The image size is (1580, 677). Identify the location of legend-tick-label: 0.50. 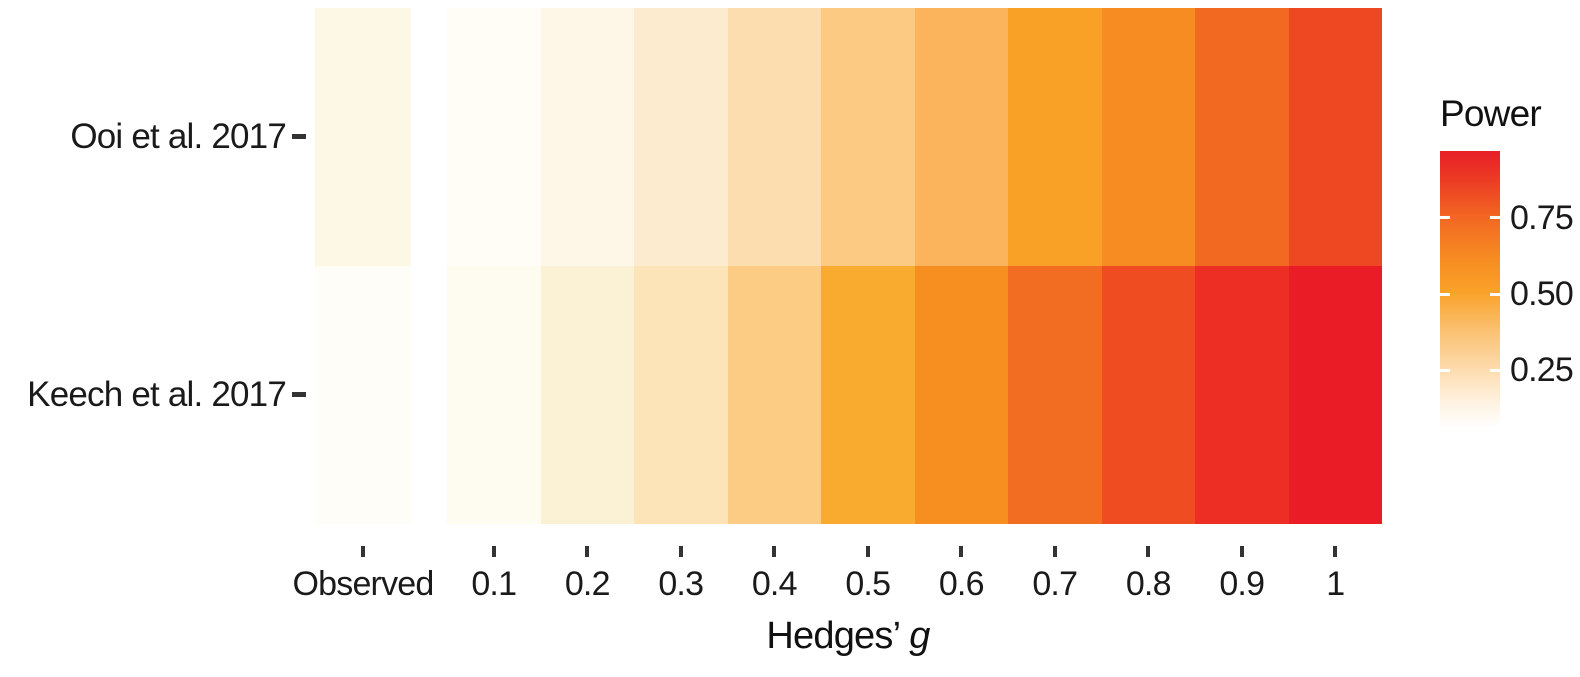
(1542, 294).